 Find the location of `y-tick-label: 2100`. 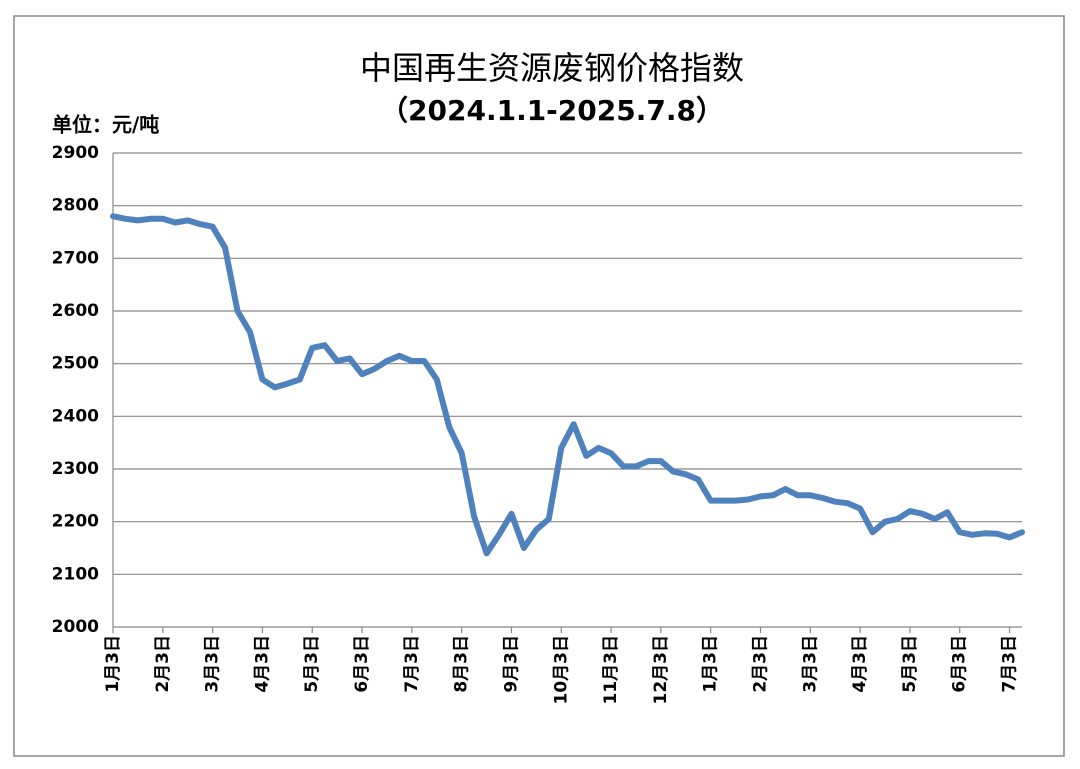

y-tick-label: 2100 is located at coordinates (75, 574).